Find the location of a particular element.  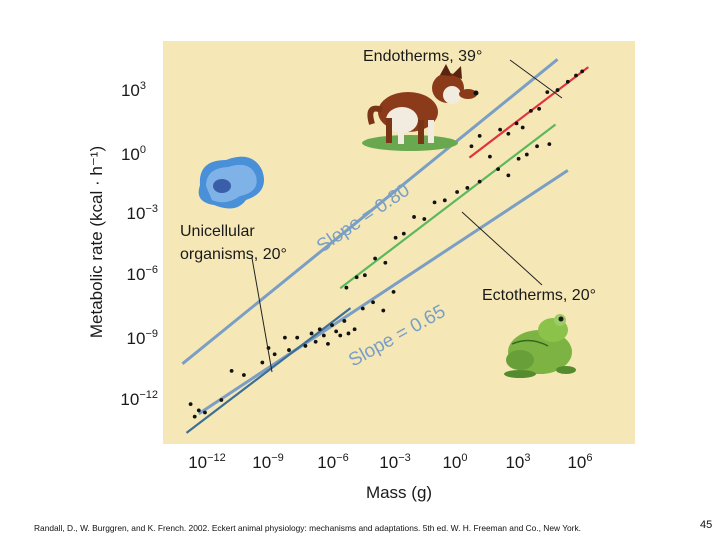

x-tick: 10³ is located at coordinates (517, 462).